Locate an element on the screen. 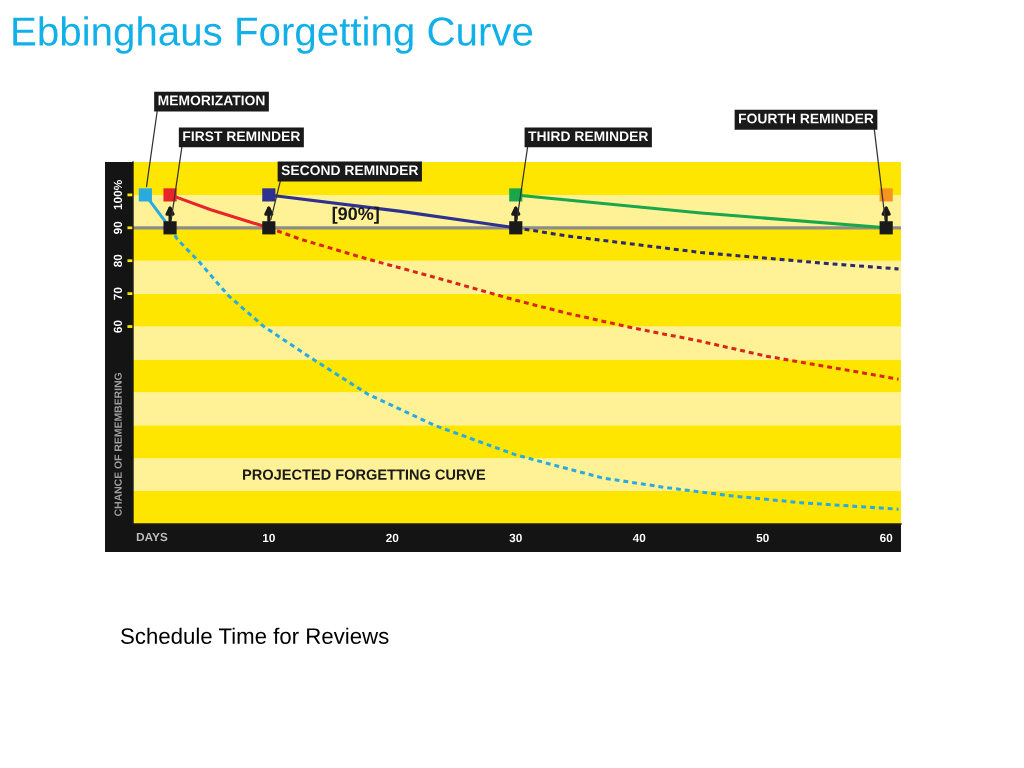 This screenshot has width=1024, height=768. x-tick-label: 60 is located at coordinates (886, 538).